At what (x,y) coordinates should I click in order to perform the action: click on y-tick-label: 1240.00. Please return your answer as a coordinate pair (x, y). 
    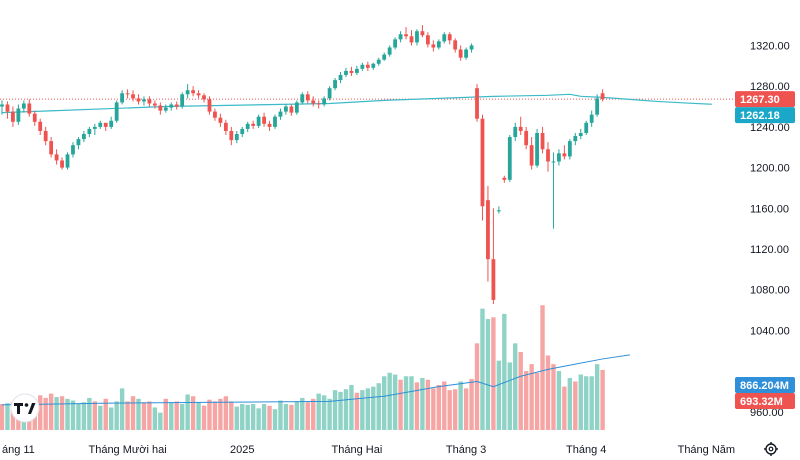
    Looking at the image, I should click on (770, 128).